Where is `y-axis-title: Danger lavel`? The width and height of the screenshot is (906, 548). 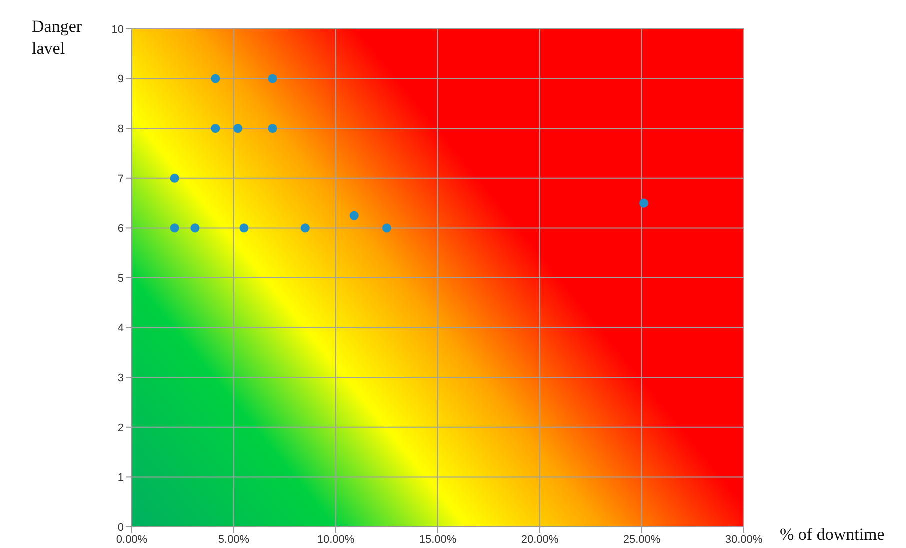 y-axis-title: Danger lavel is located at coordinates (57, 38).